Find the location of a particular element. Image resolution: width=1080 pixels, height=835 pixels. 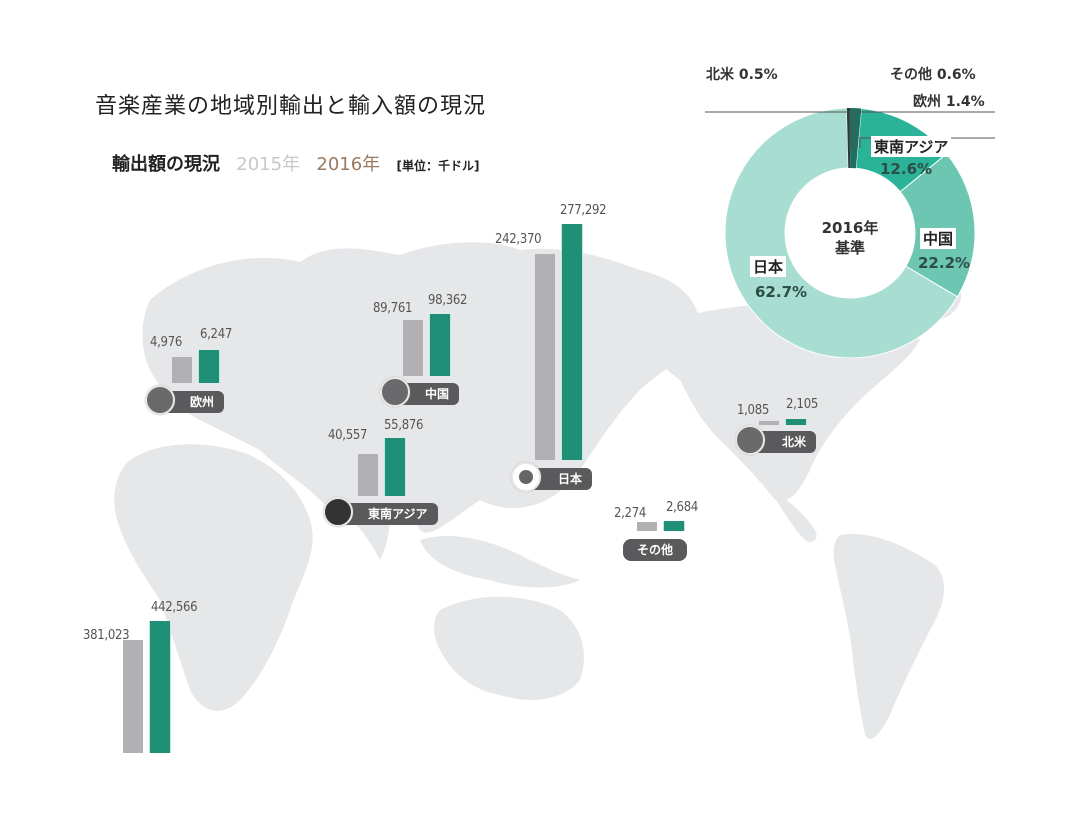

eu-flag-icon is located at coordinates (160, 400).